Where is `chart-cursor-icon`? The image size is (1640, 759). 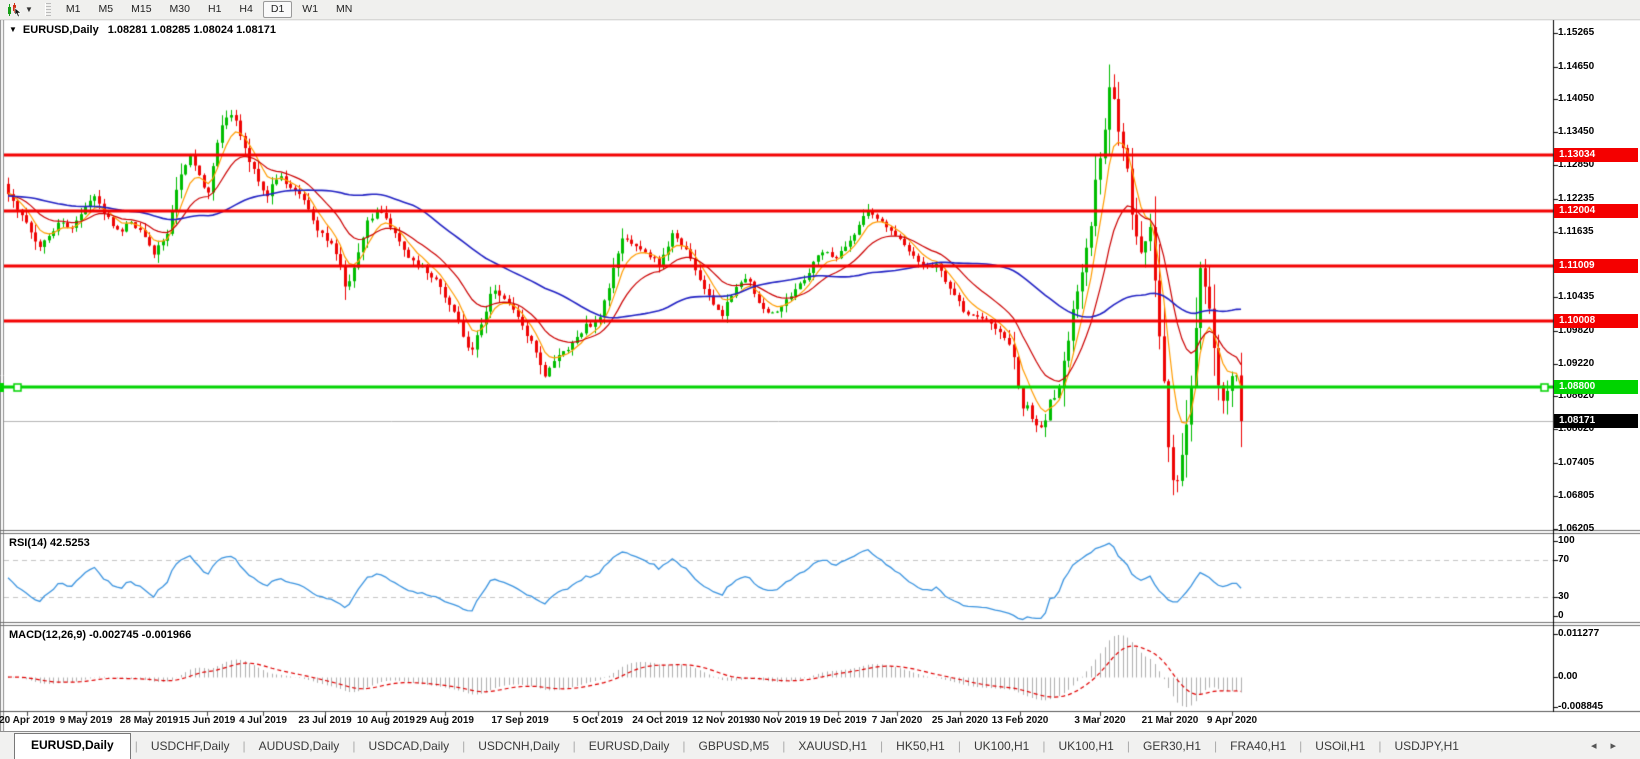
chart-cursor-icon is located at coordinates (14, 9).